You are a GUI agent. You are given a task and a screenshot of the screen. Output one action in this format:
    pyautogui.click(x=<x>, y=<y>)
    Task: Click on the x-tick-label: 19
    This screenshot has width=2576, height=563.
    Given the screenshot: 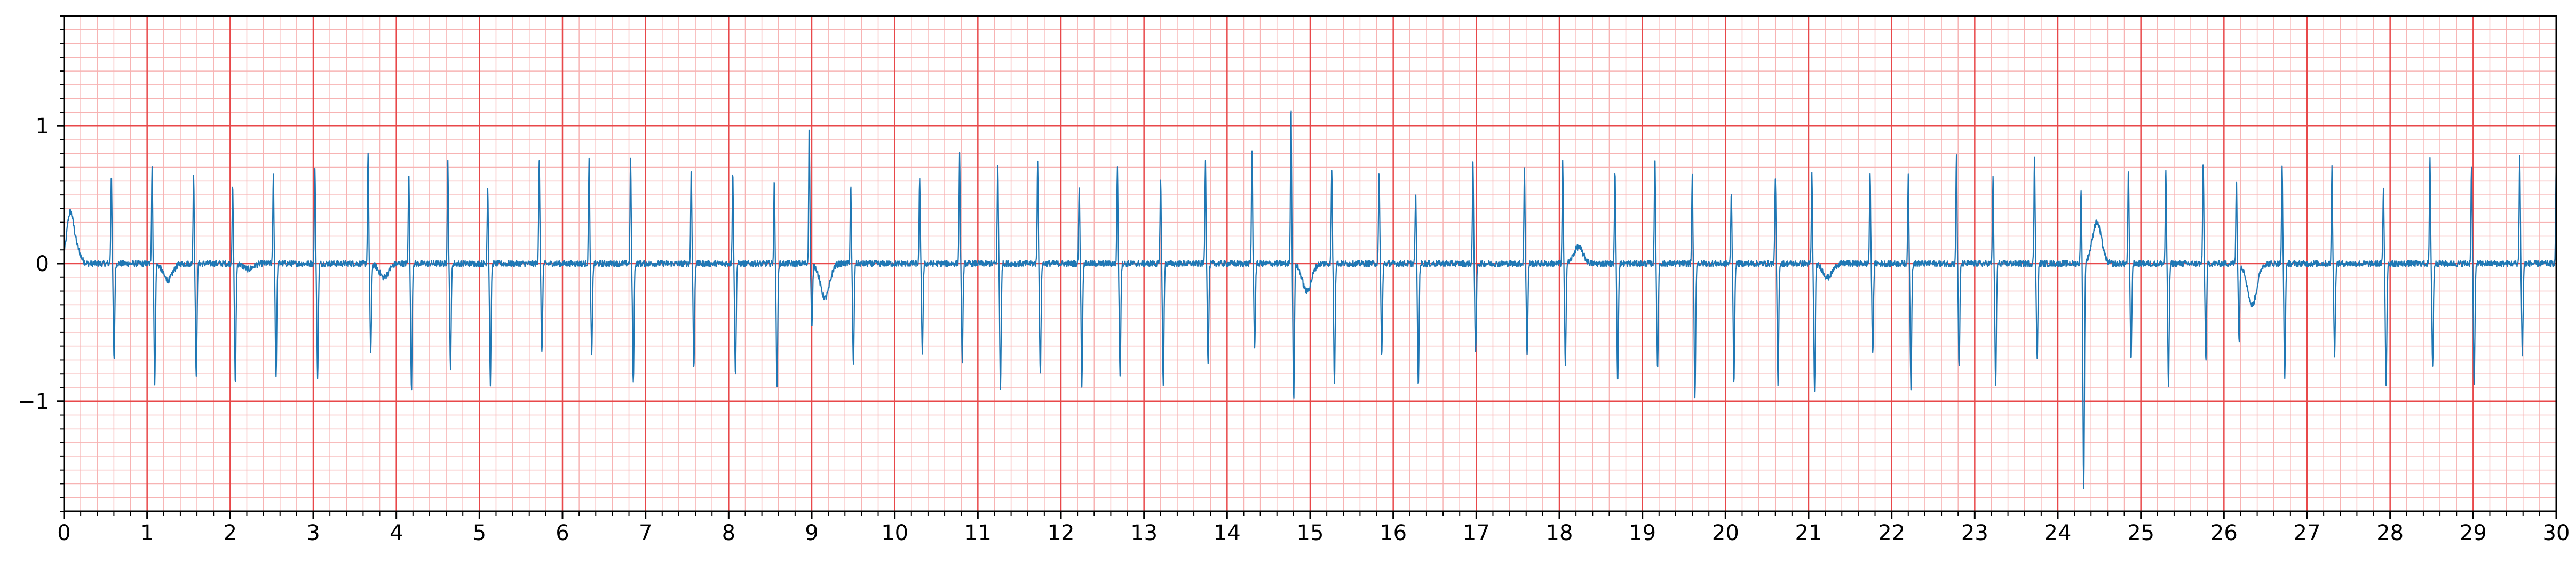 What is the action you would take?
    pyautogui.click(x=1642, y=533)
    